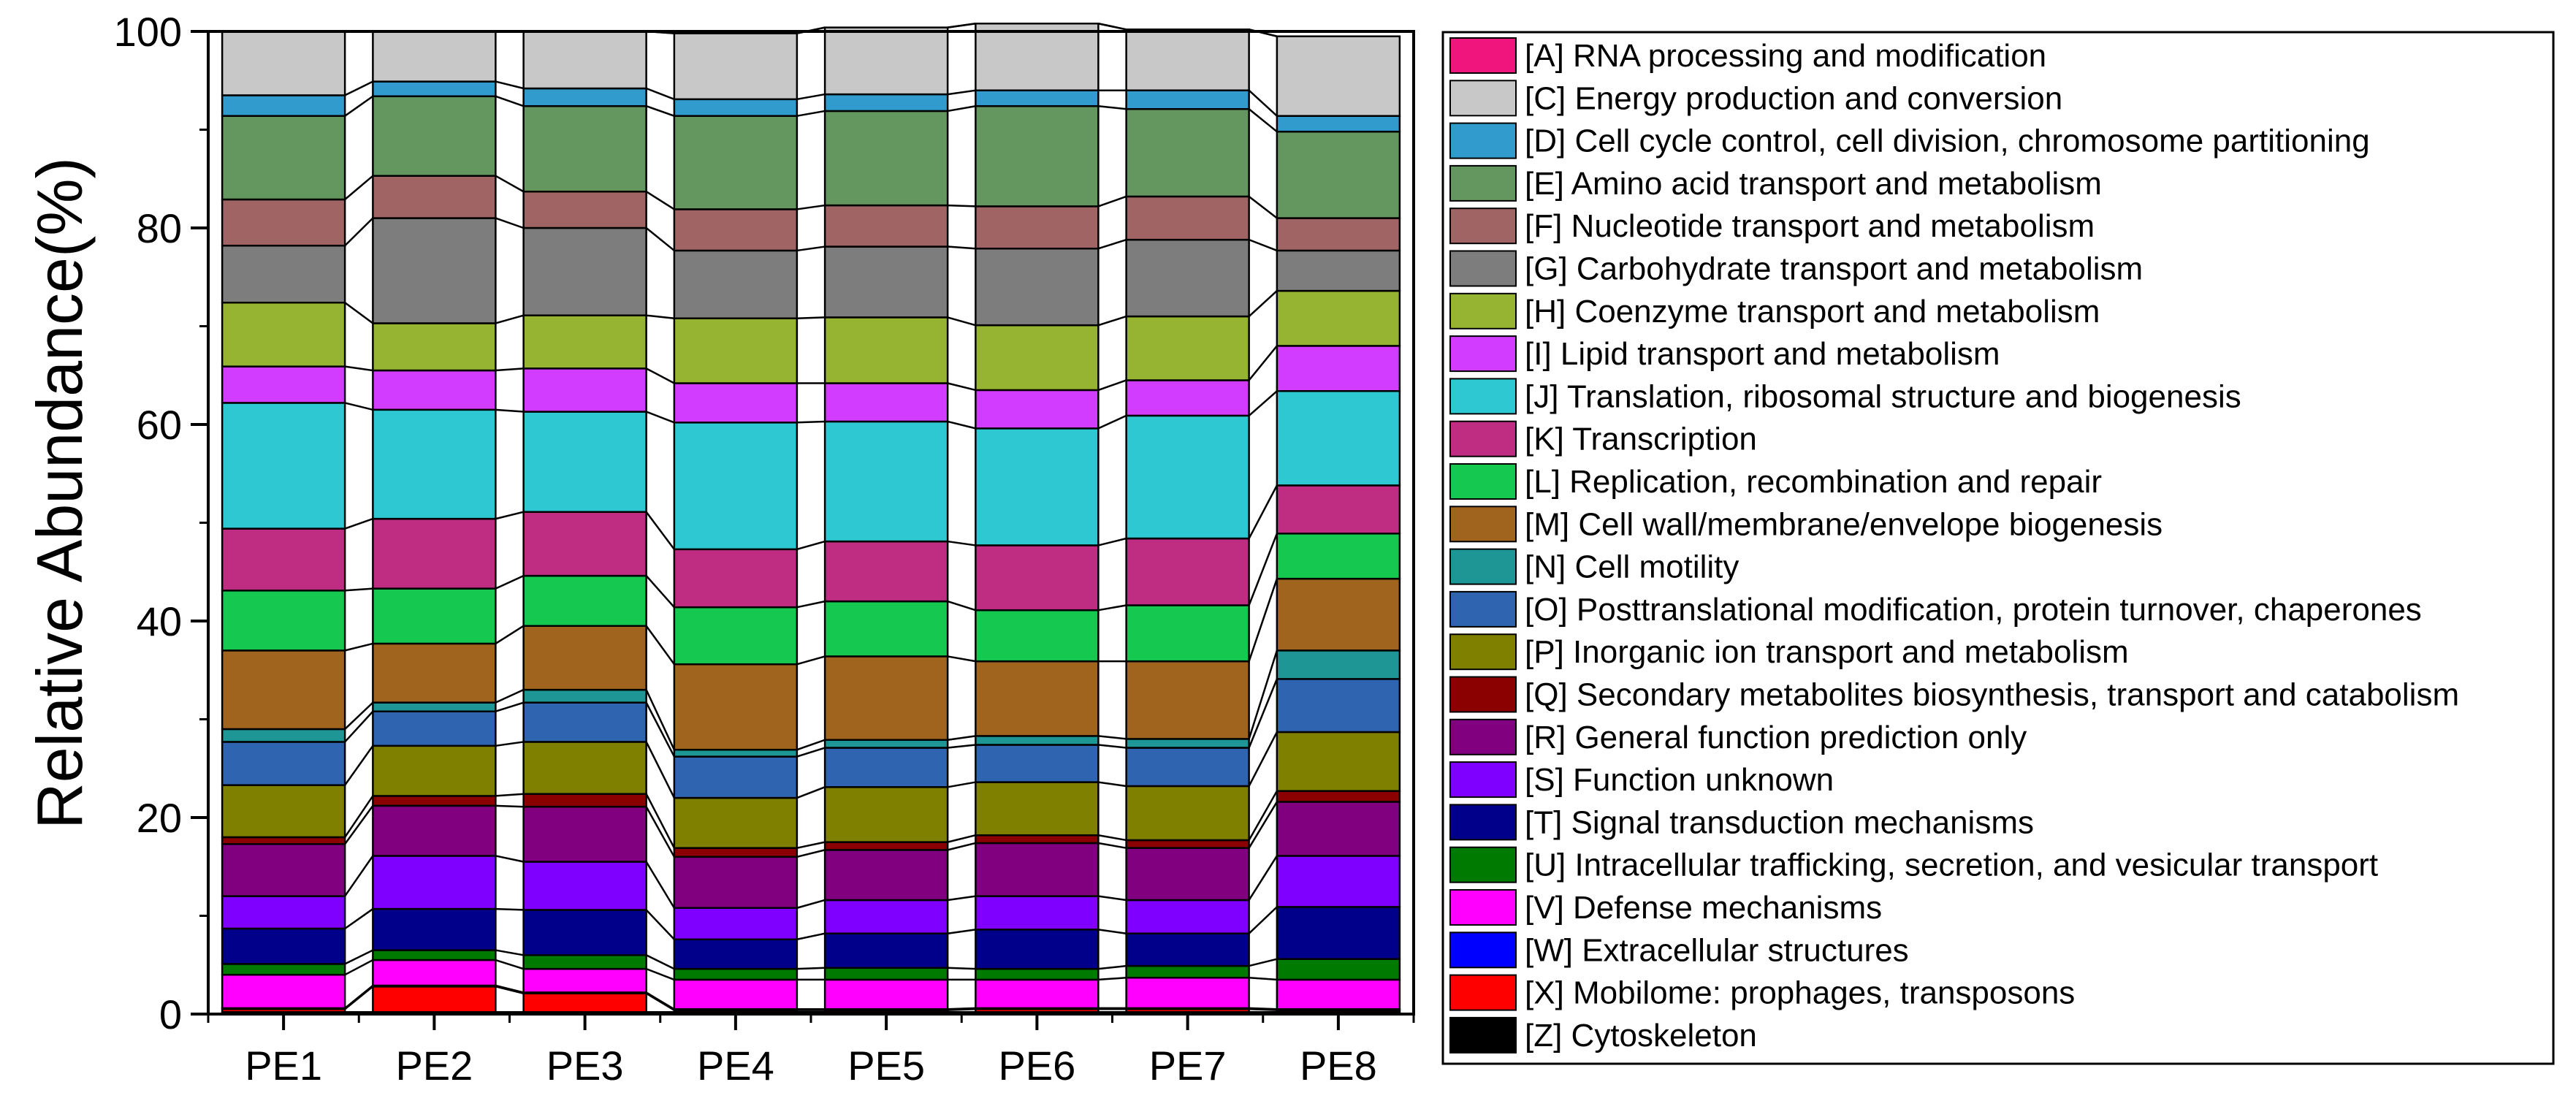  What do you see at coordinates (160, 228) in the screenshot?
I see `y-tick-label: 80` at bounding box center [160, 228].